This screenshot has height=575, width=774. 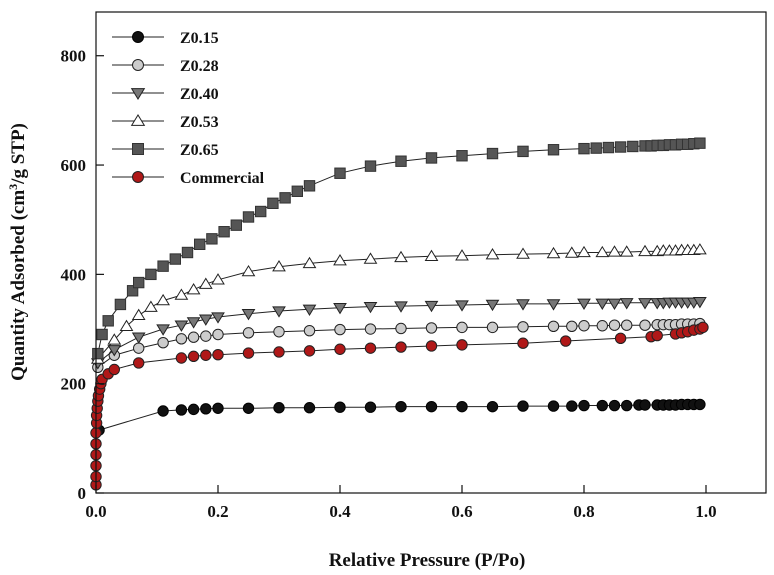 What do you see at coordinates (199, 150) in the screenshot?
I see `legend-label: Z0.65` at bounding box center [199, 150].